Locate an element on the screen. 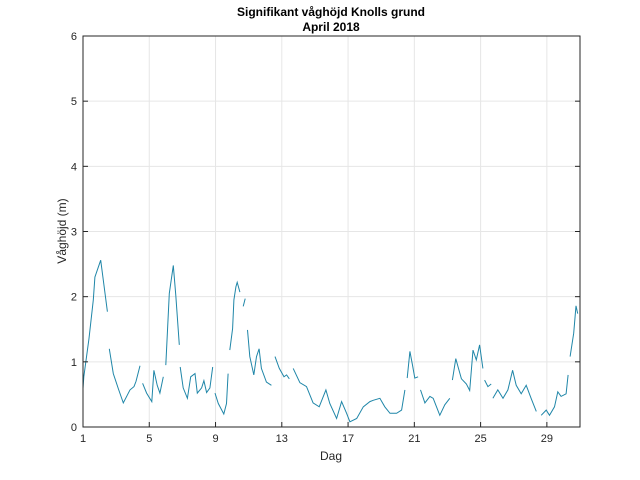 The image size is (640, 480). y-tick-label: 2 is located at coordinates (74, 298).